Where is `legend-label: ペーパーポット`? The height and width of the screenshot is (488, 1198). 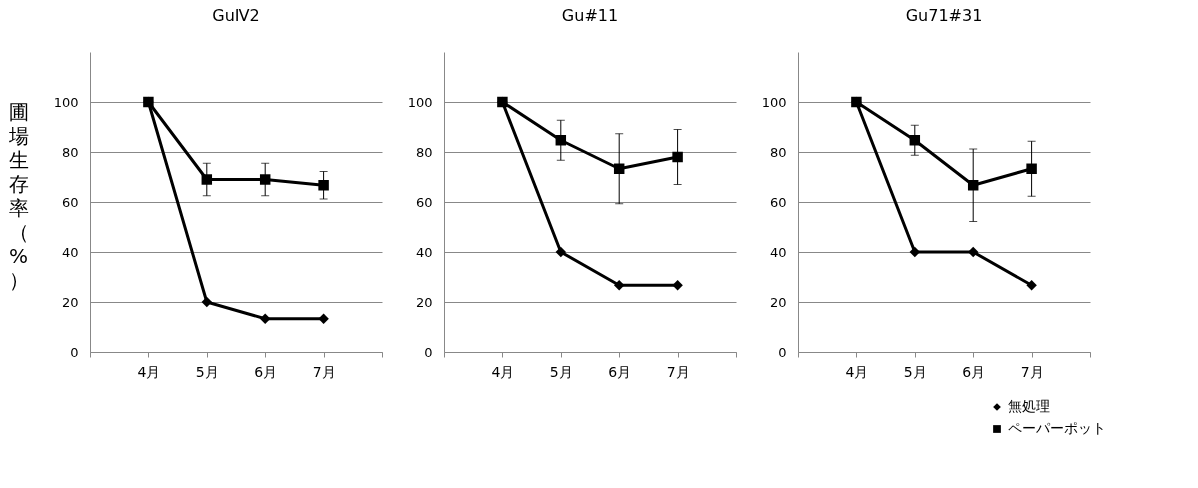
legend-label: ペーパーポット is located at coordinates (1057, 428).